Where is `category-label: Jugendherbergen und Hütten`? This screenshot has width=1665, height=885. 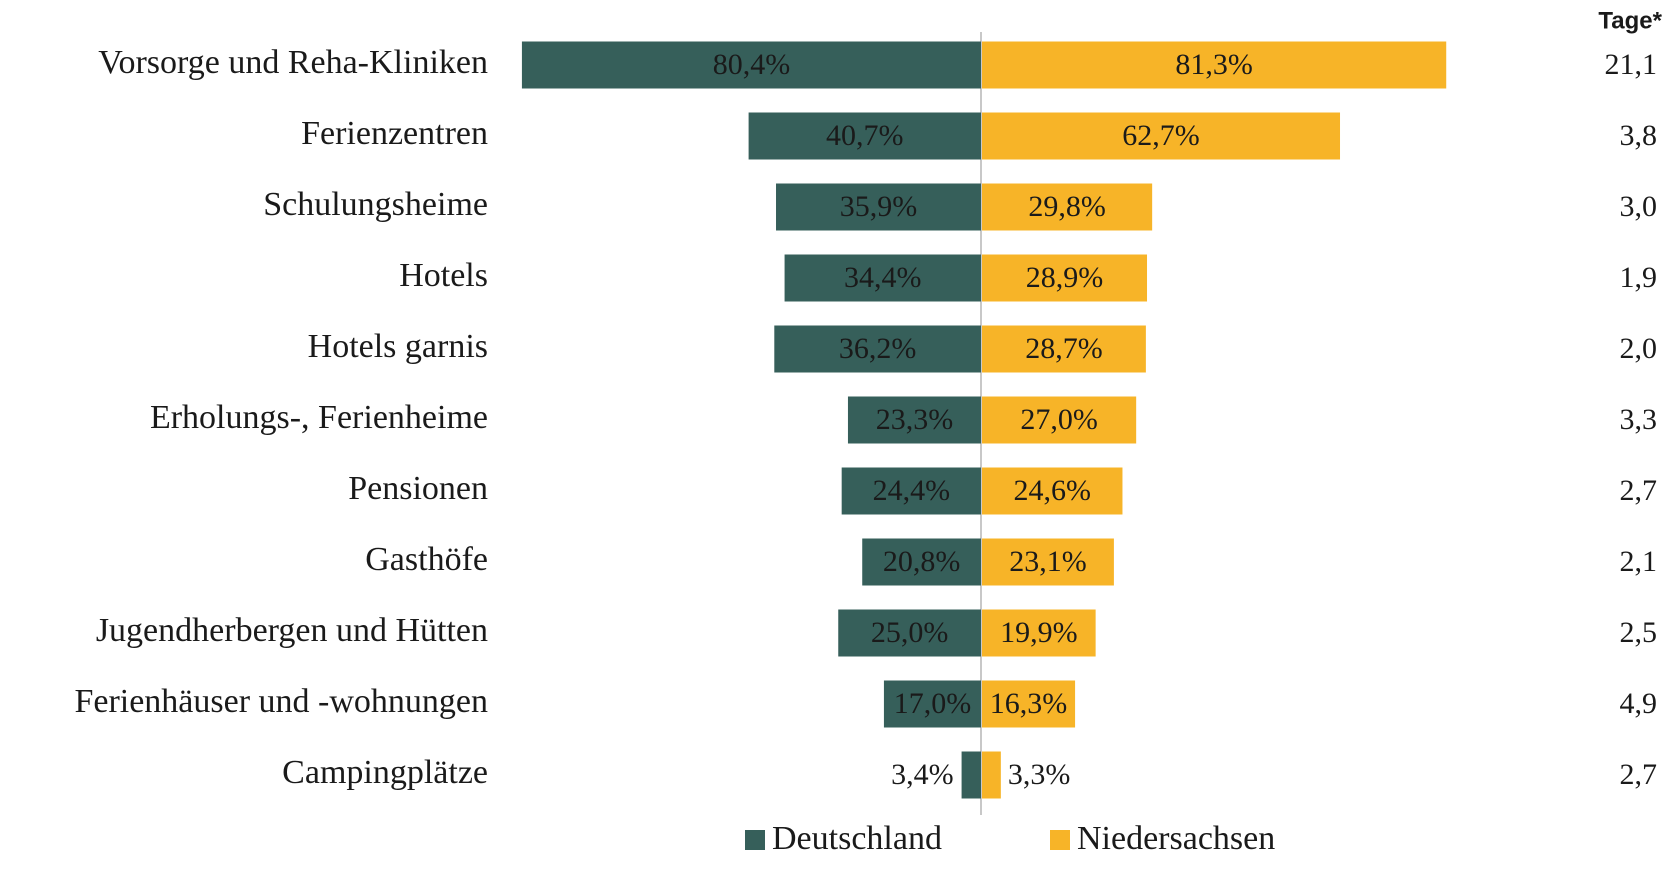 category-label: Jugendherbergen und Hütten is located at coordinates (292, 630).